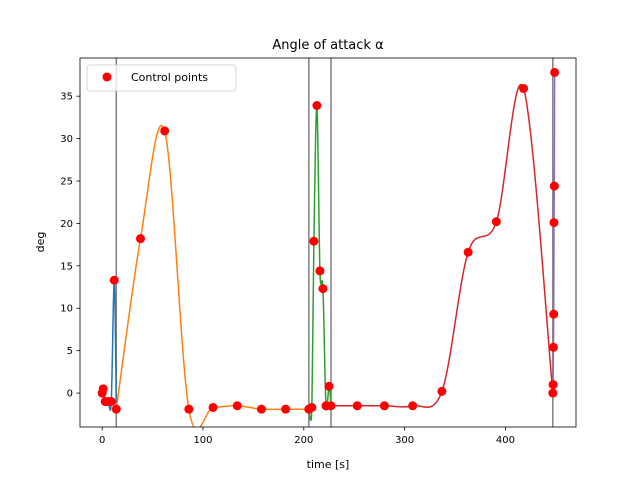 Image resolution: width=640 pixels, height=480 pixels. I want to click on x-axis-ticks: 0 100 200 300 400, so click(307, 436).